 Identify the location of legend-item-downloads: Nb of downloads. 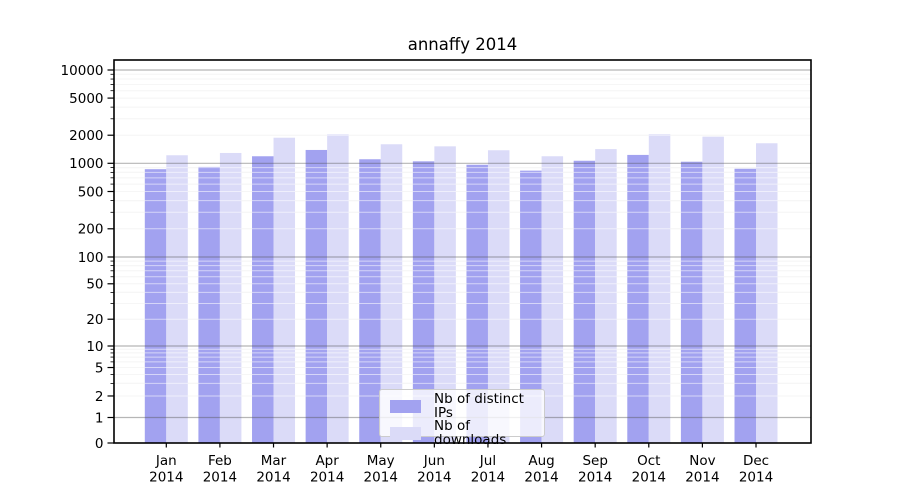
(463, 433).